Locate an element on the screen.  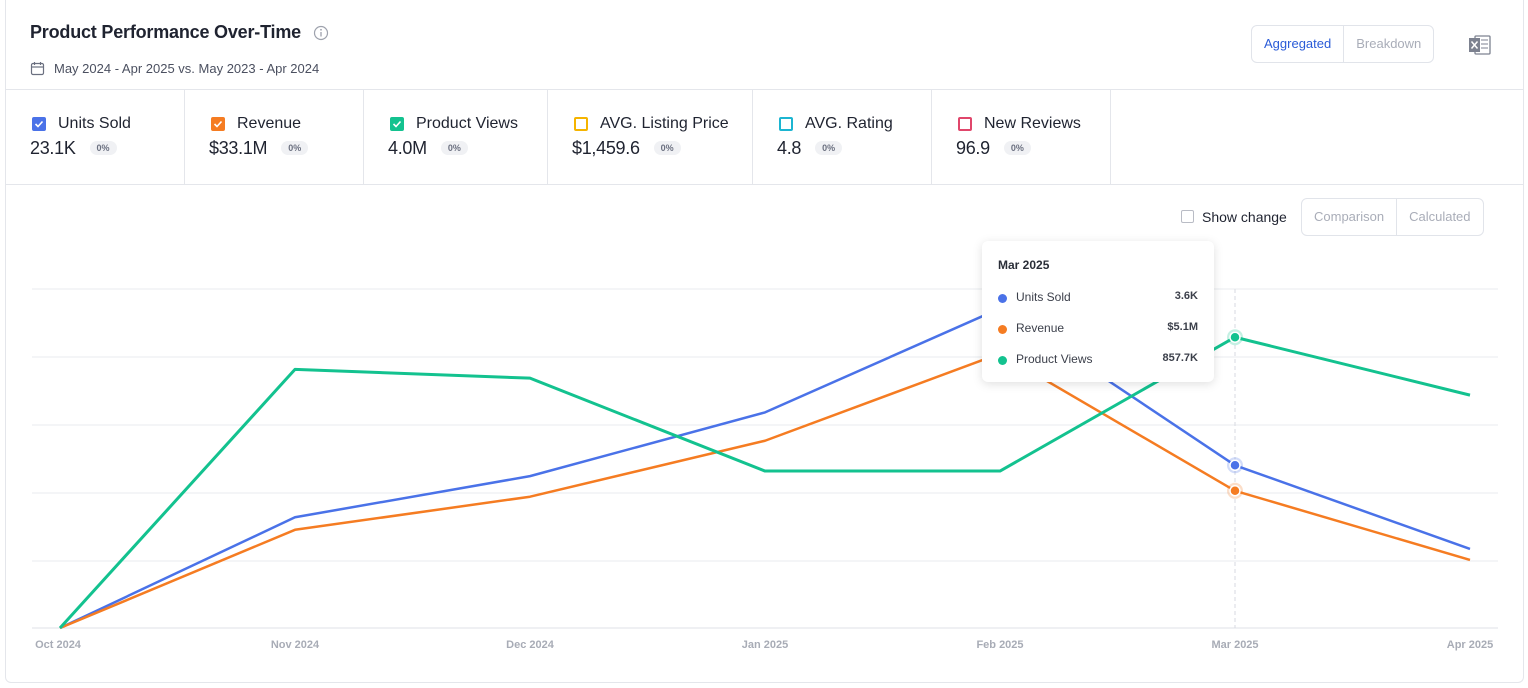
metric-value-row: $33.1M 0% is located at coordinates (259, 148).